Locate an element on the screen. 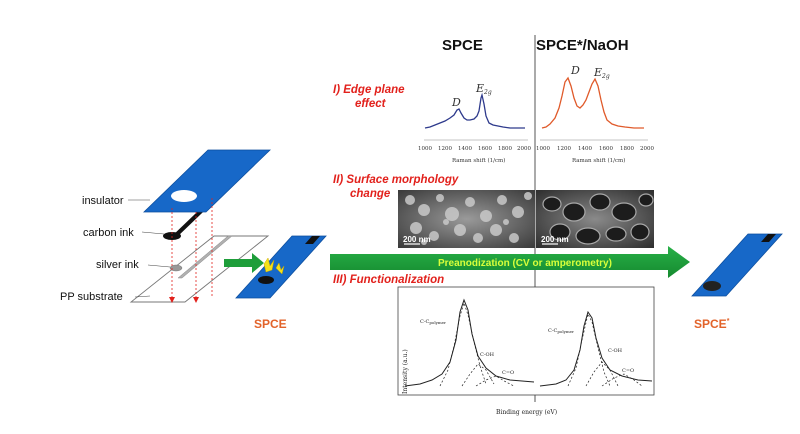 The width and height of the screenshot is (800, 434). silver-ink-pad is located at coordinates (176, 268).